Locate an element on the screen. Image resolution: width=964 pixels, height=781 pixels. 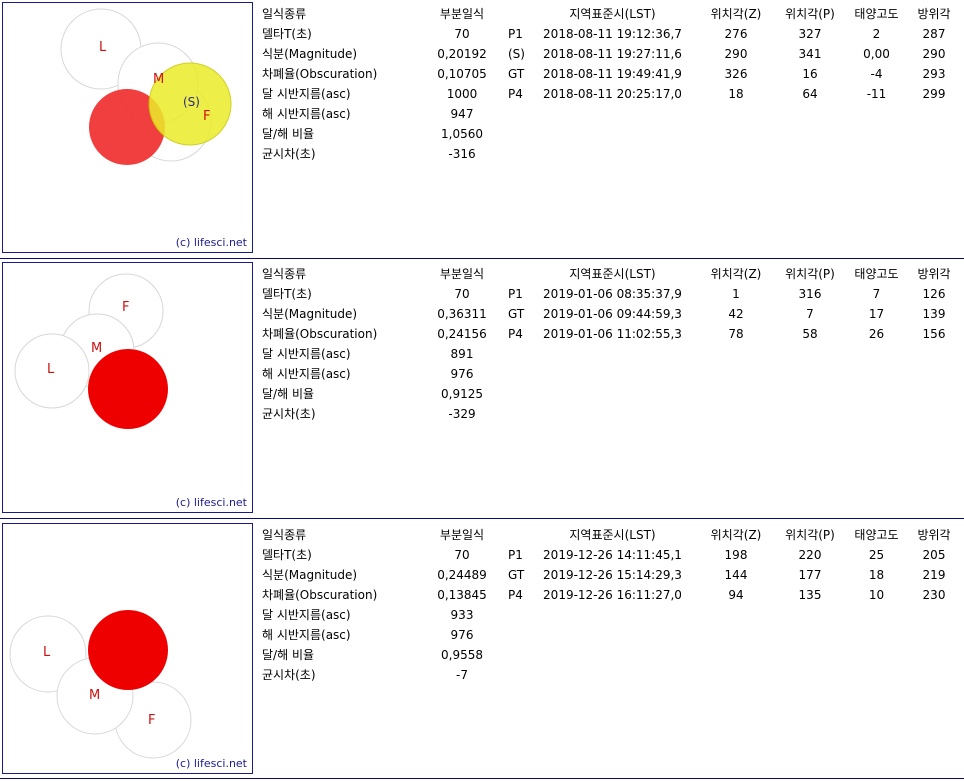
eclipse-diagram-svg: L M (S) F is located at coordinates (146, 86).